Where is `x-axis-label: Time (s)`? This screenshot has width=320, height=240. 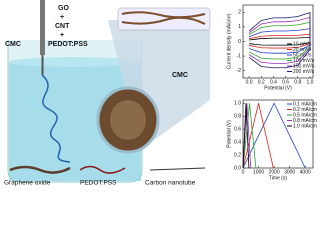
x-axis-label: Time (s) is located at coordinates (278, 178).